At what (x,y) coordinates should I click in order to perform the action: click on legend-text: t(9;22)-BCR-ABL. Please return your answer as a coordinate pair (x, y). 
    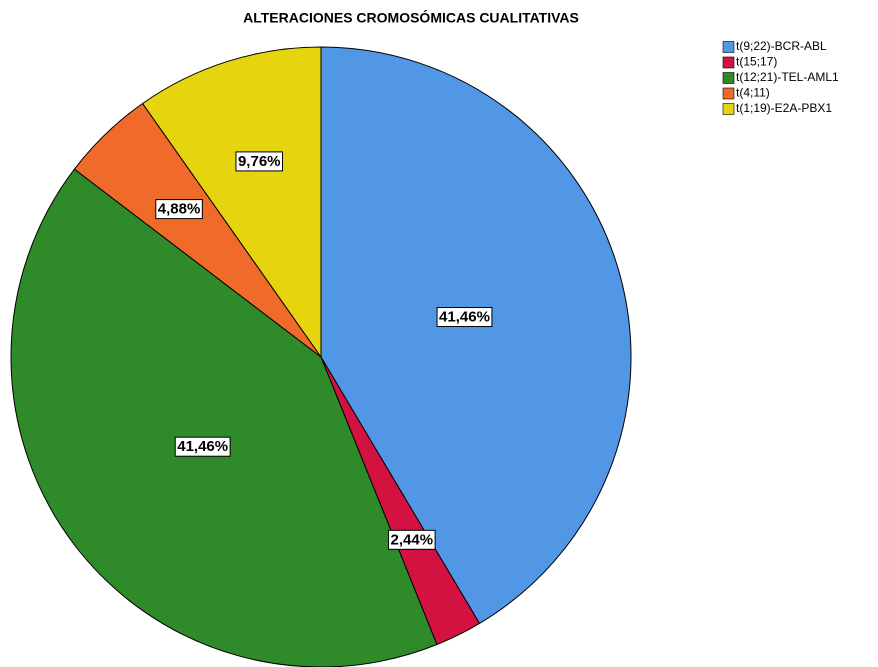
    Looking at the image, I should click on (781, 46).